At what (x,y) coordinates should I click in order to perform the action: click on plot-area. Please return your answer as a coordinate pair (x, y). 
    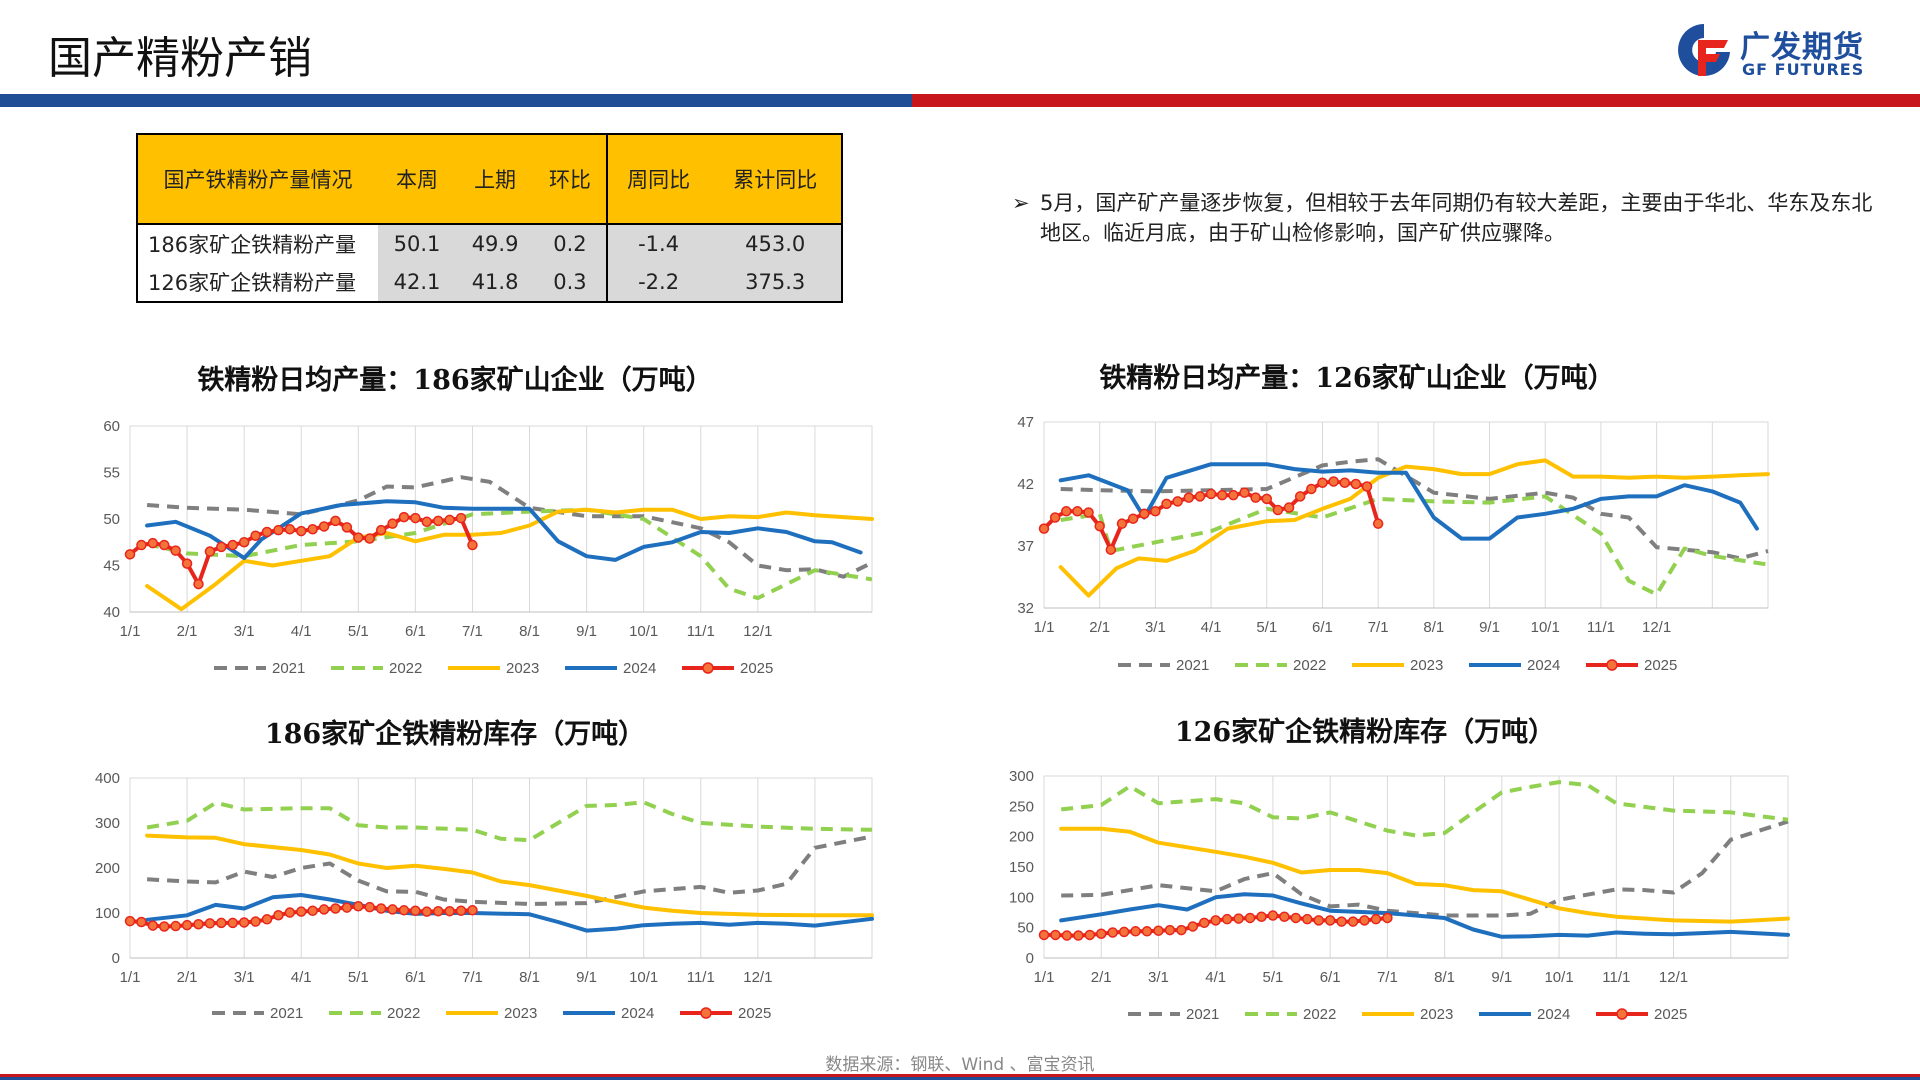
    Looking at the image, I should click on (501, 868).